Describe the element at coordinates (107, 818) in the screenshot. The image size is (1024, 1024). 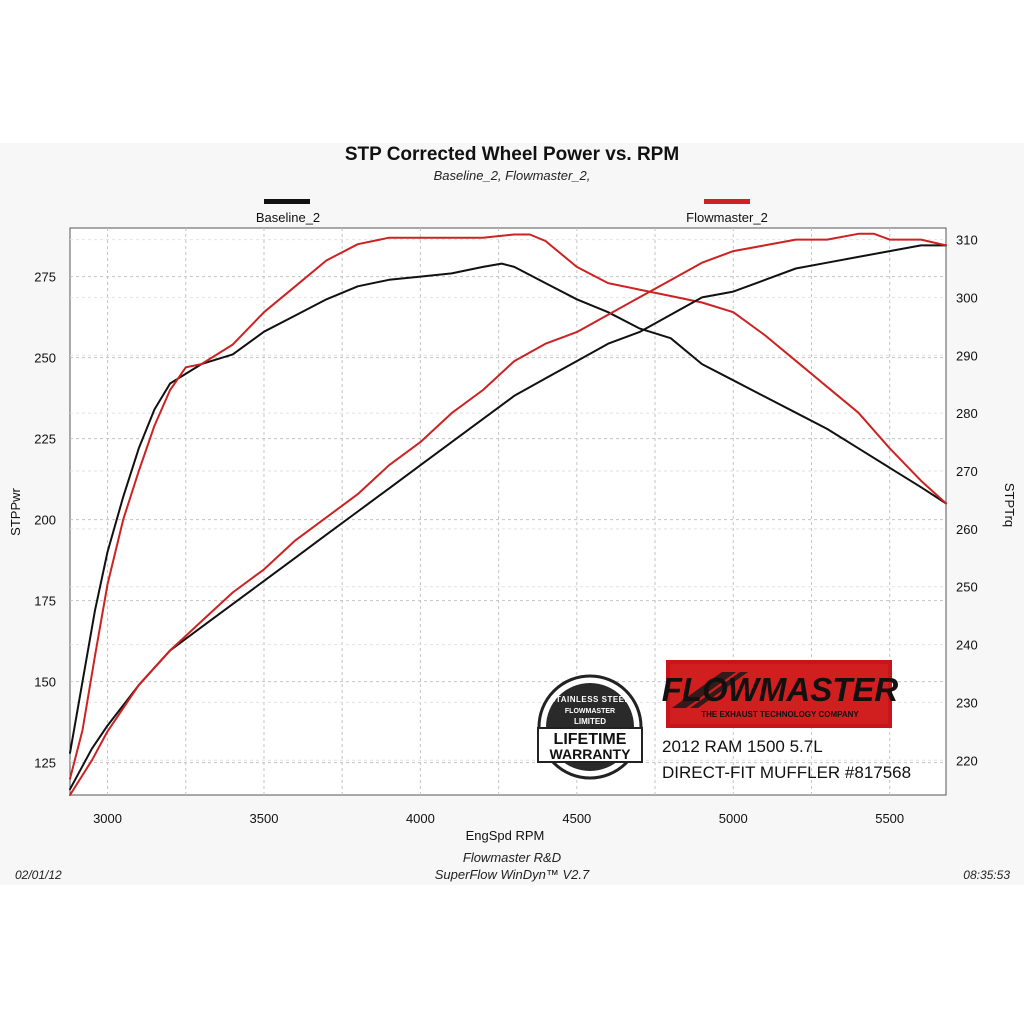
I see `x-tick-label: 3000` at that location.